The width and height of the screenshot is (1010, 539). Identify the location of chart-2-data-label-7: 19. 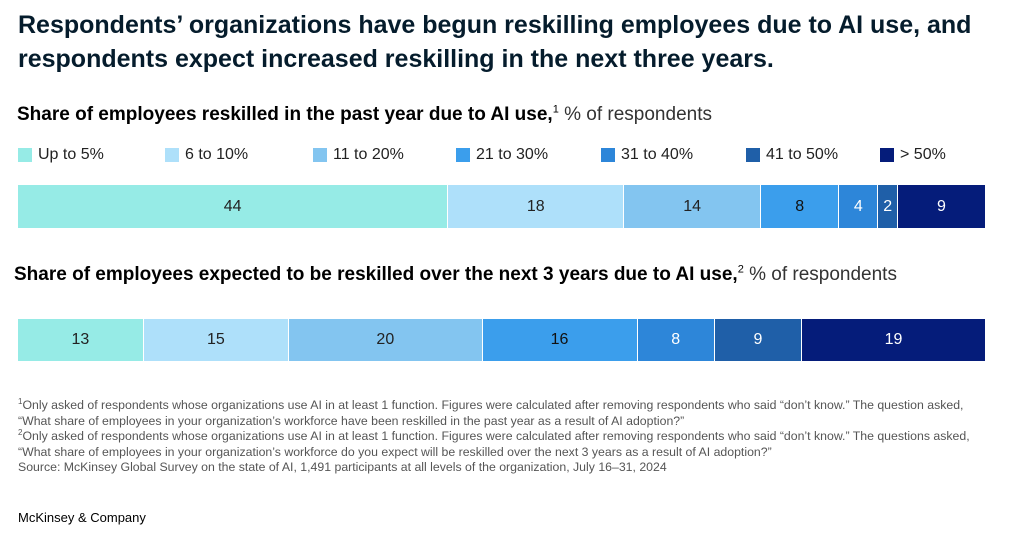
(893, 339).